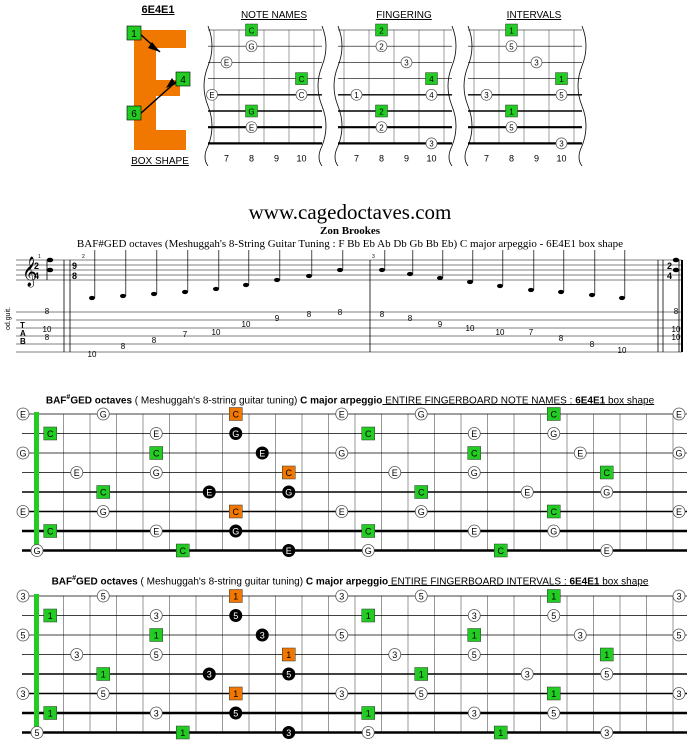 The height and width of the screenshot is (746, 700). I want to click on time-sig-top: 9, so click(74, 266).